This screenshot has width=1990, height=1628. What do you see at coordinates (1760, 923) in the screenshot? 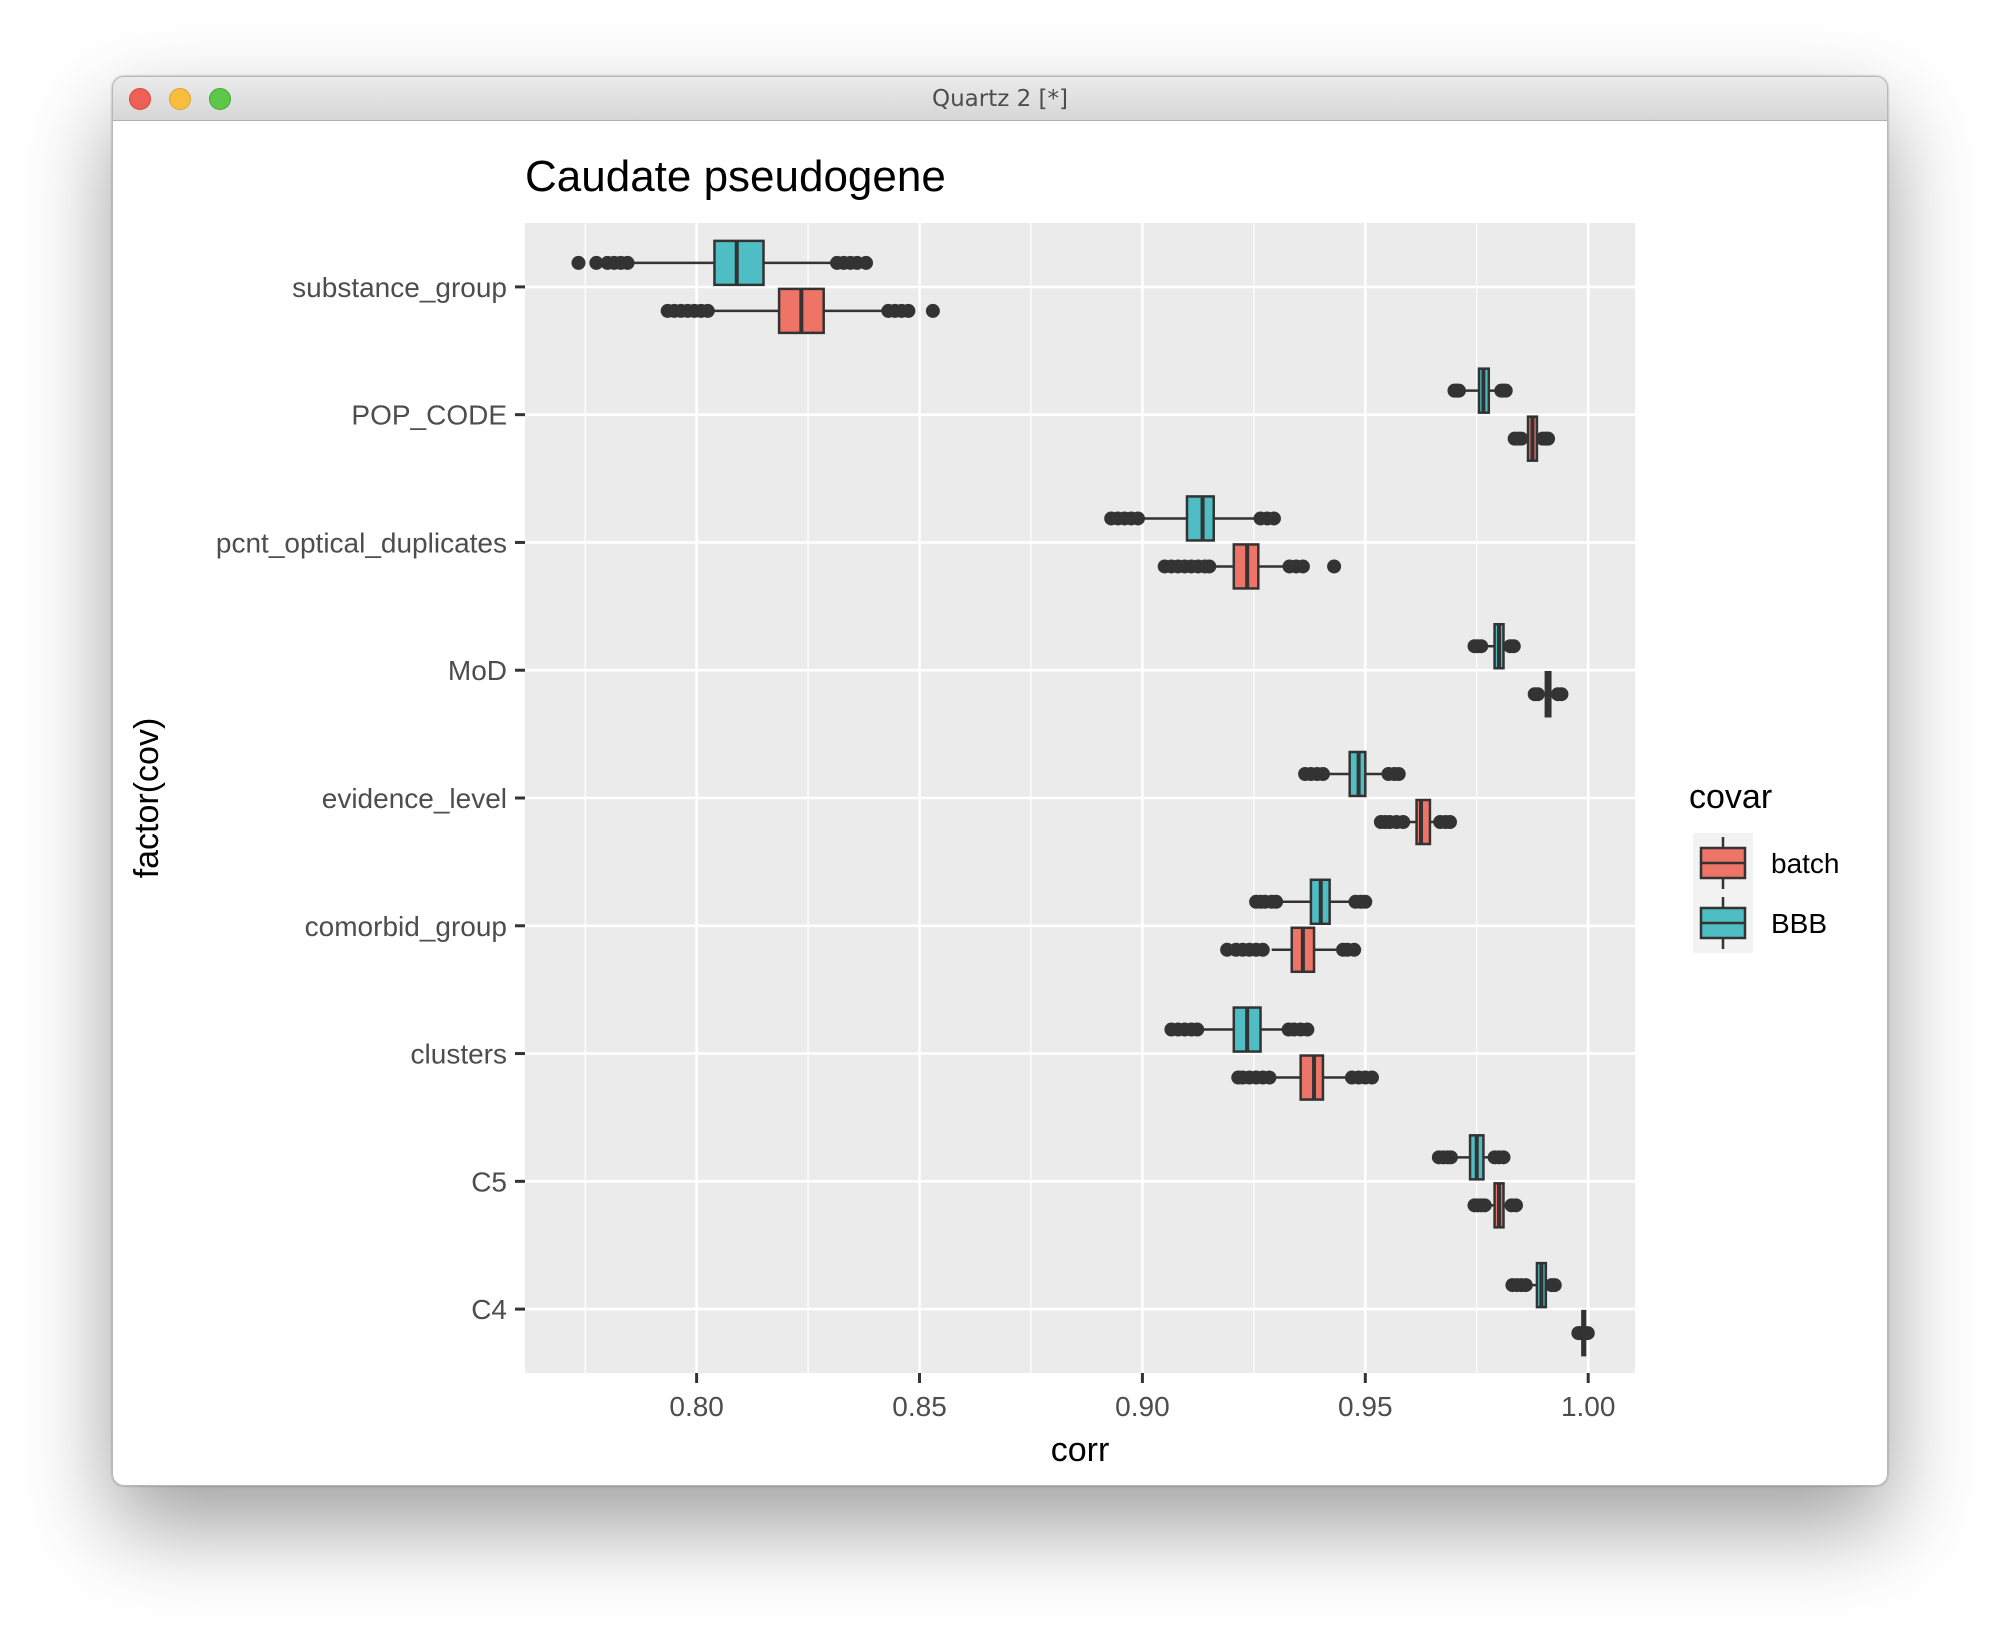
I see `legend-item-bbb: BBB` at bounding box center [1760, 923].